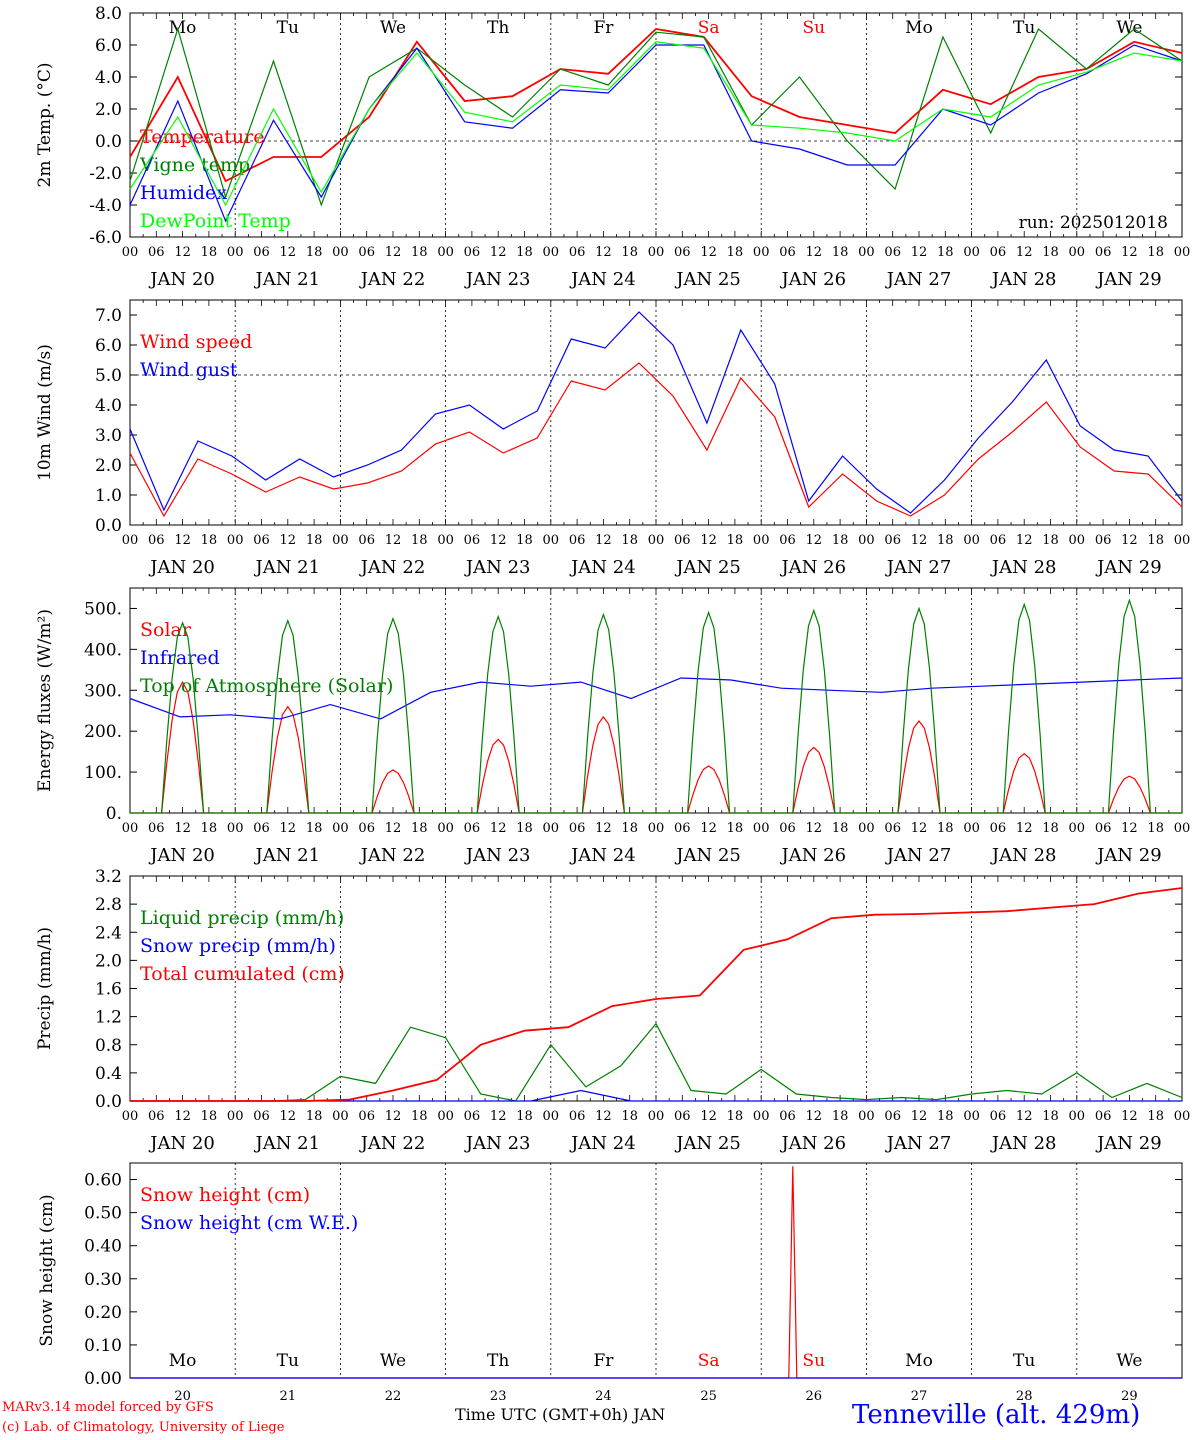 The width and height of the screenshot is (1194, 1440). I want to click on weekday-label: We, so click(1129, 28).